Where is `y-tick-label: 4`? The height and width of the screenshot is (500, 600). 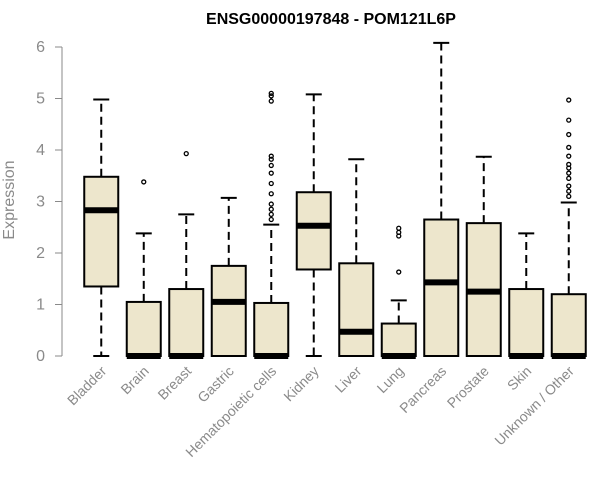
y-tick-label: 4 is located at coordinates (40, 150).